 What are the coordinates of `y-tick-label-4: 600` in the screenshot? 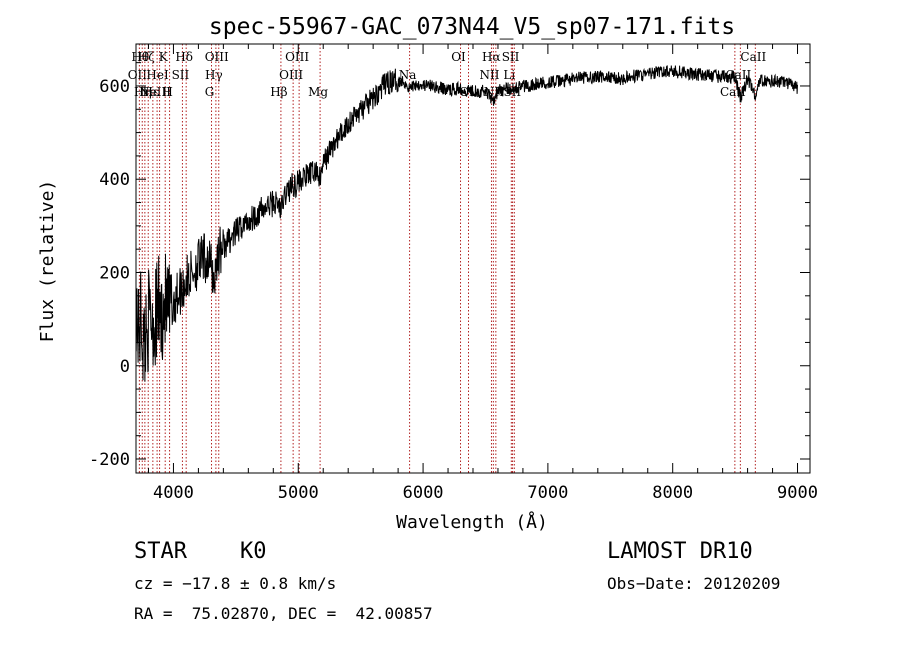 It's located at (114, 87).